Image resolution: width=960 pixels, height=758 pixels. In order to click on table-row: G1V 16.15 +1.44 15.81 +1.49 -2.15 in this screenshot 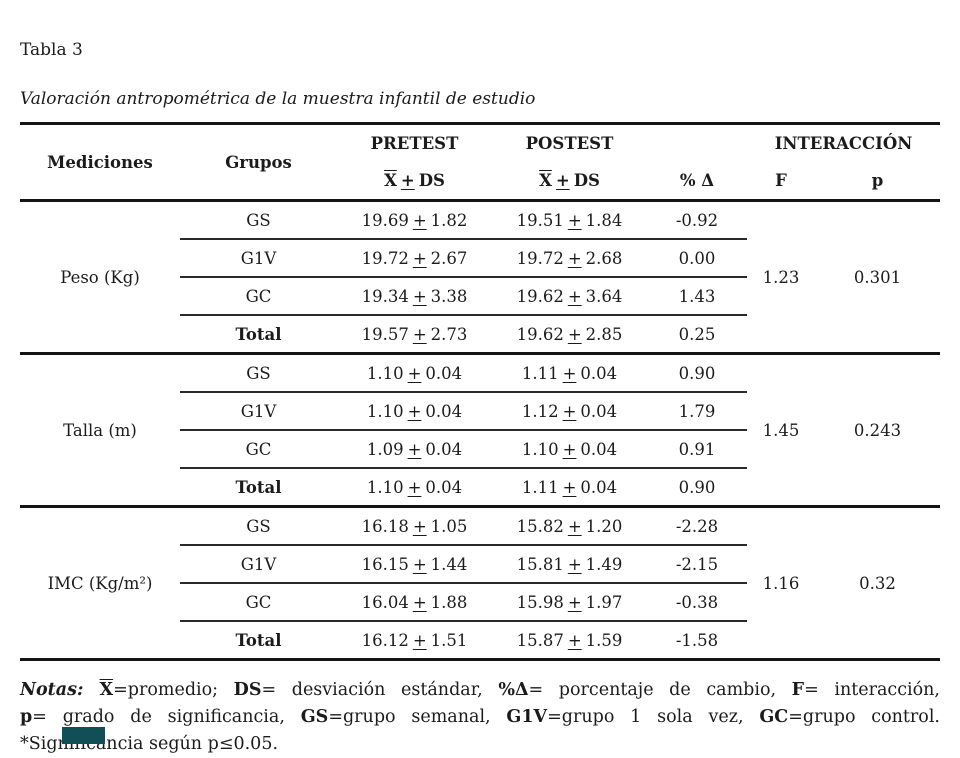, I will do `click(480, 564)`.